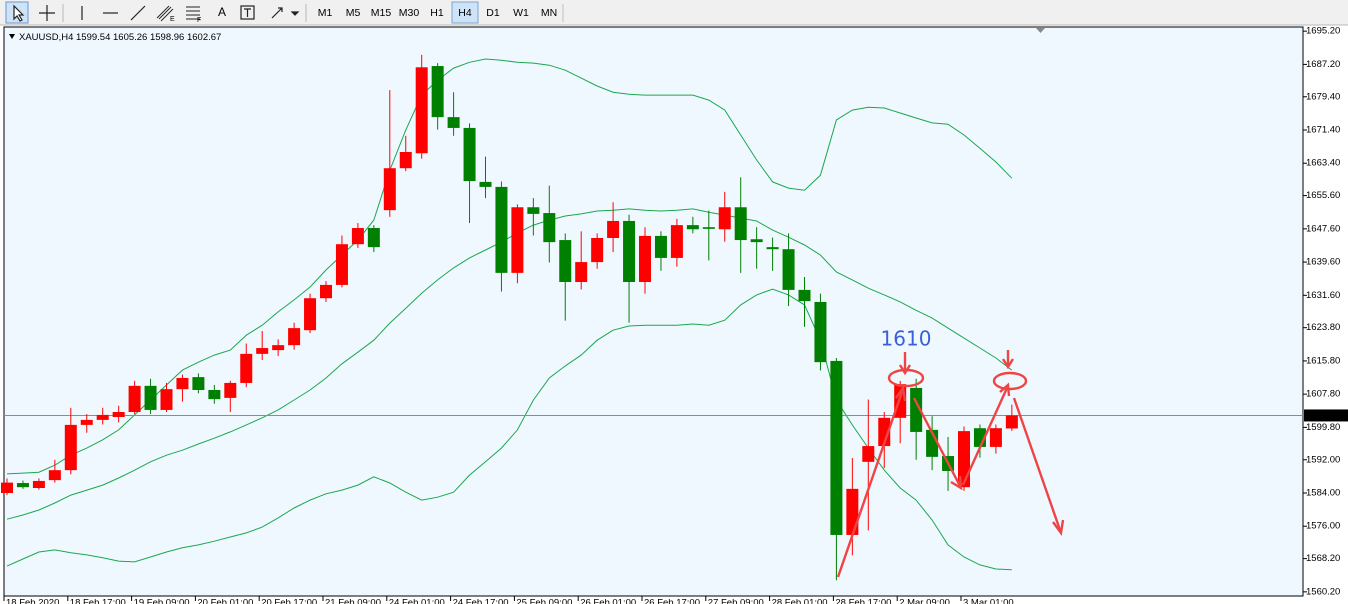  Describe the element at coordinates (353, 601) in the screenshot. I see `x-tick-label: 21 Feb 09:00` at that location.